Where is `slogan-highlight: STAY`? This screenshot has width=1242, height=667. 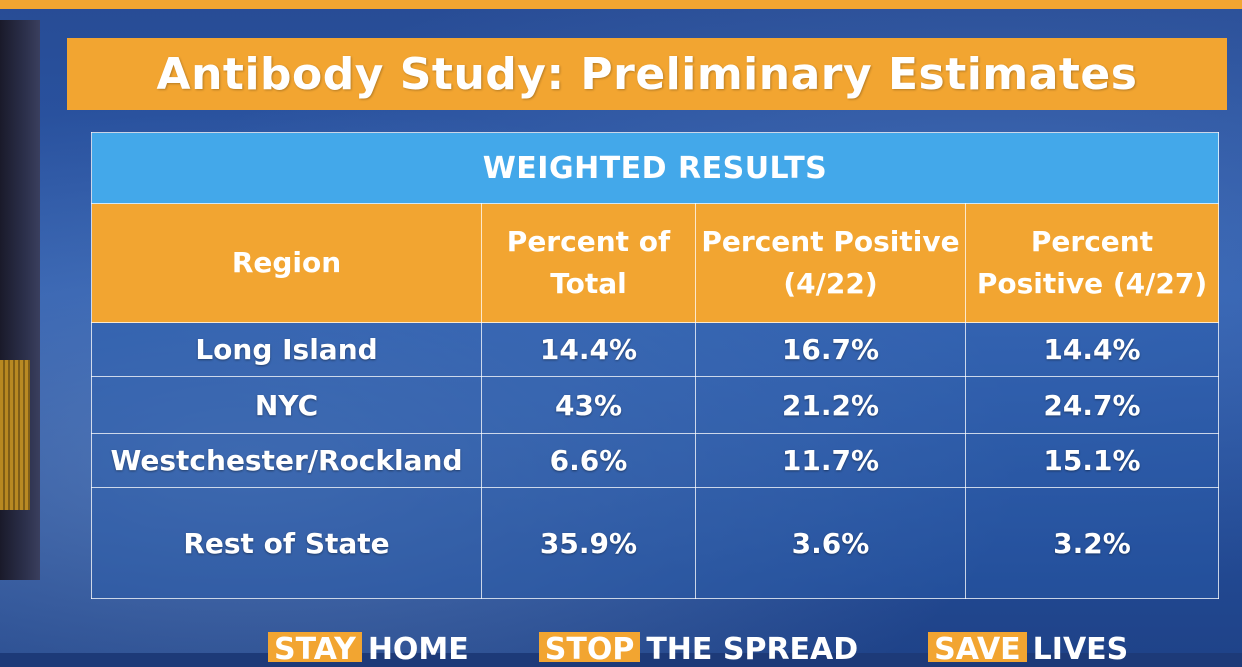 slogan-highlight: STAY is located at coordinates (315, 649).